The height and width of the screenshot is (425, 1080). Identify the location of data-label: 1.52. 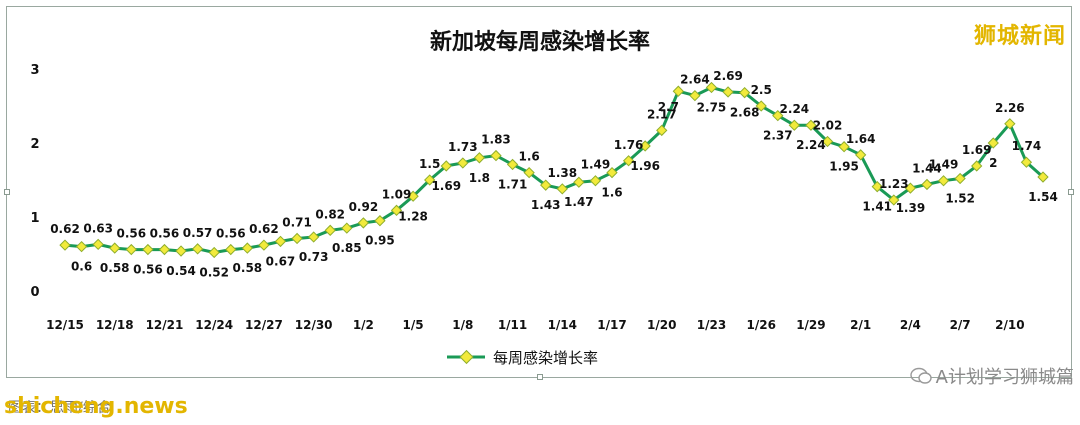
(960, 199).